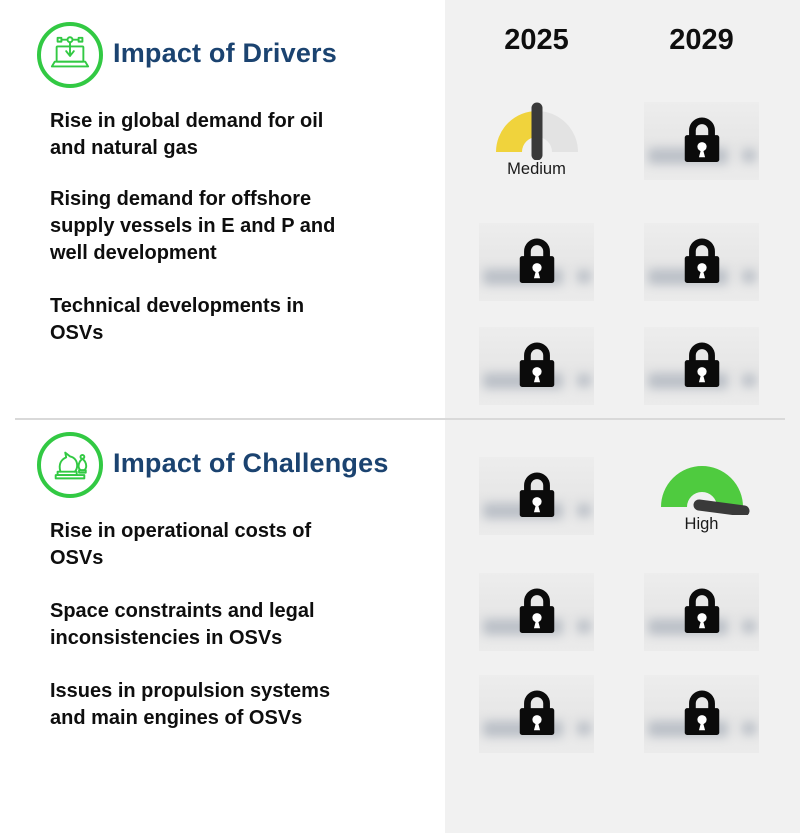  I want to click on driver3-2025-locked-cell, so click(536, 366).